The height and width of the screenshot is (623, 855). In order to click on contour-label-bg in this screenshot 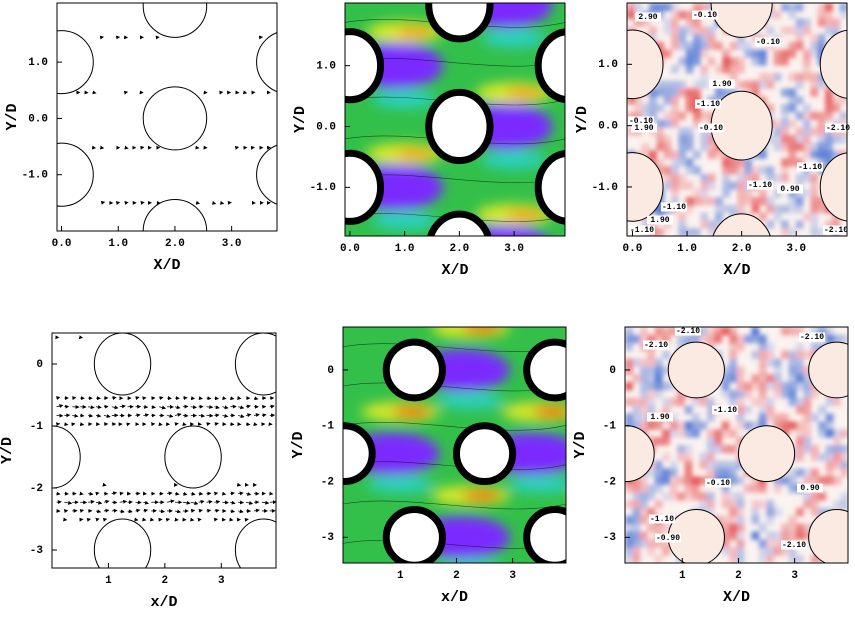, I will do `click(760, 185)`.